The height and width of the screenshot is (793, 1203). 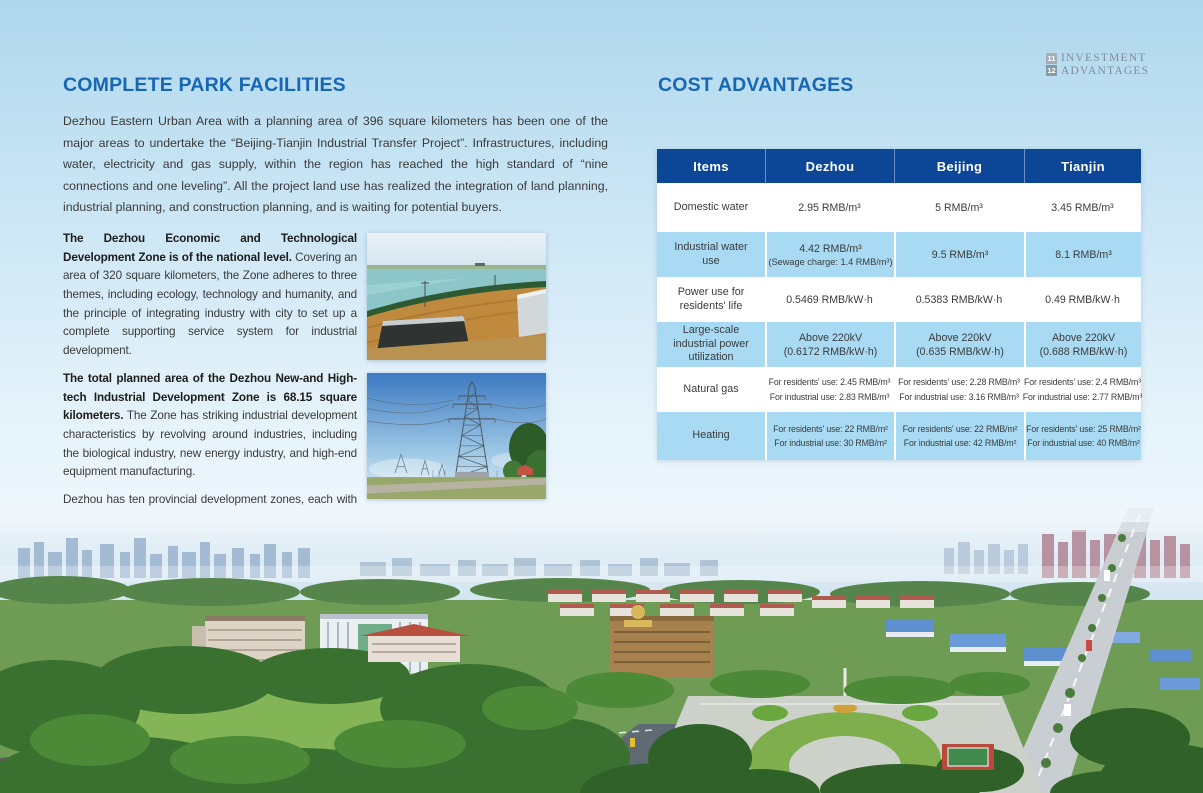 I want to click on reservoir-photo, so click(x=456, y=296).